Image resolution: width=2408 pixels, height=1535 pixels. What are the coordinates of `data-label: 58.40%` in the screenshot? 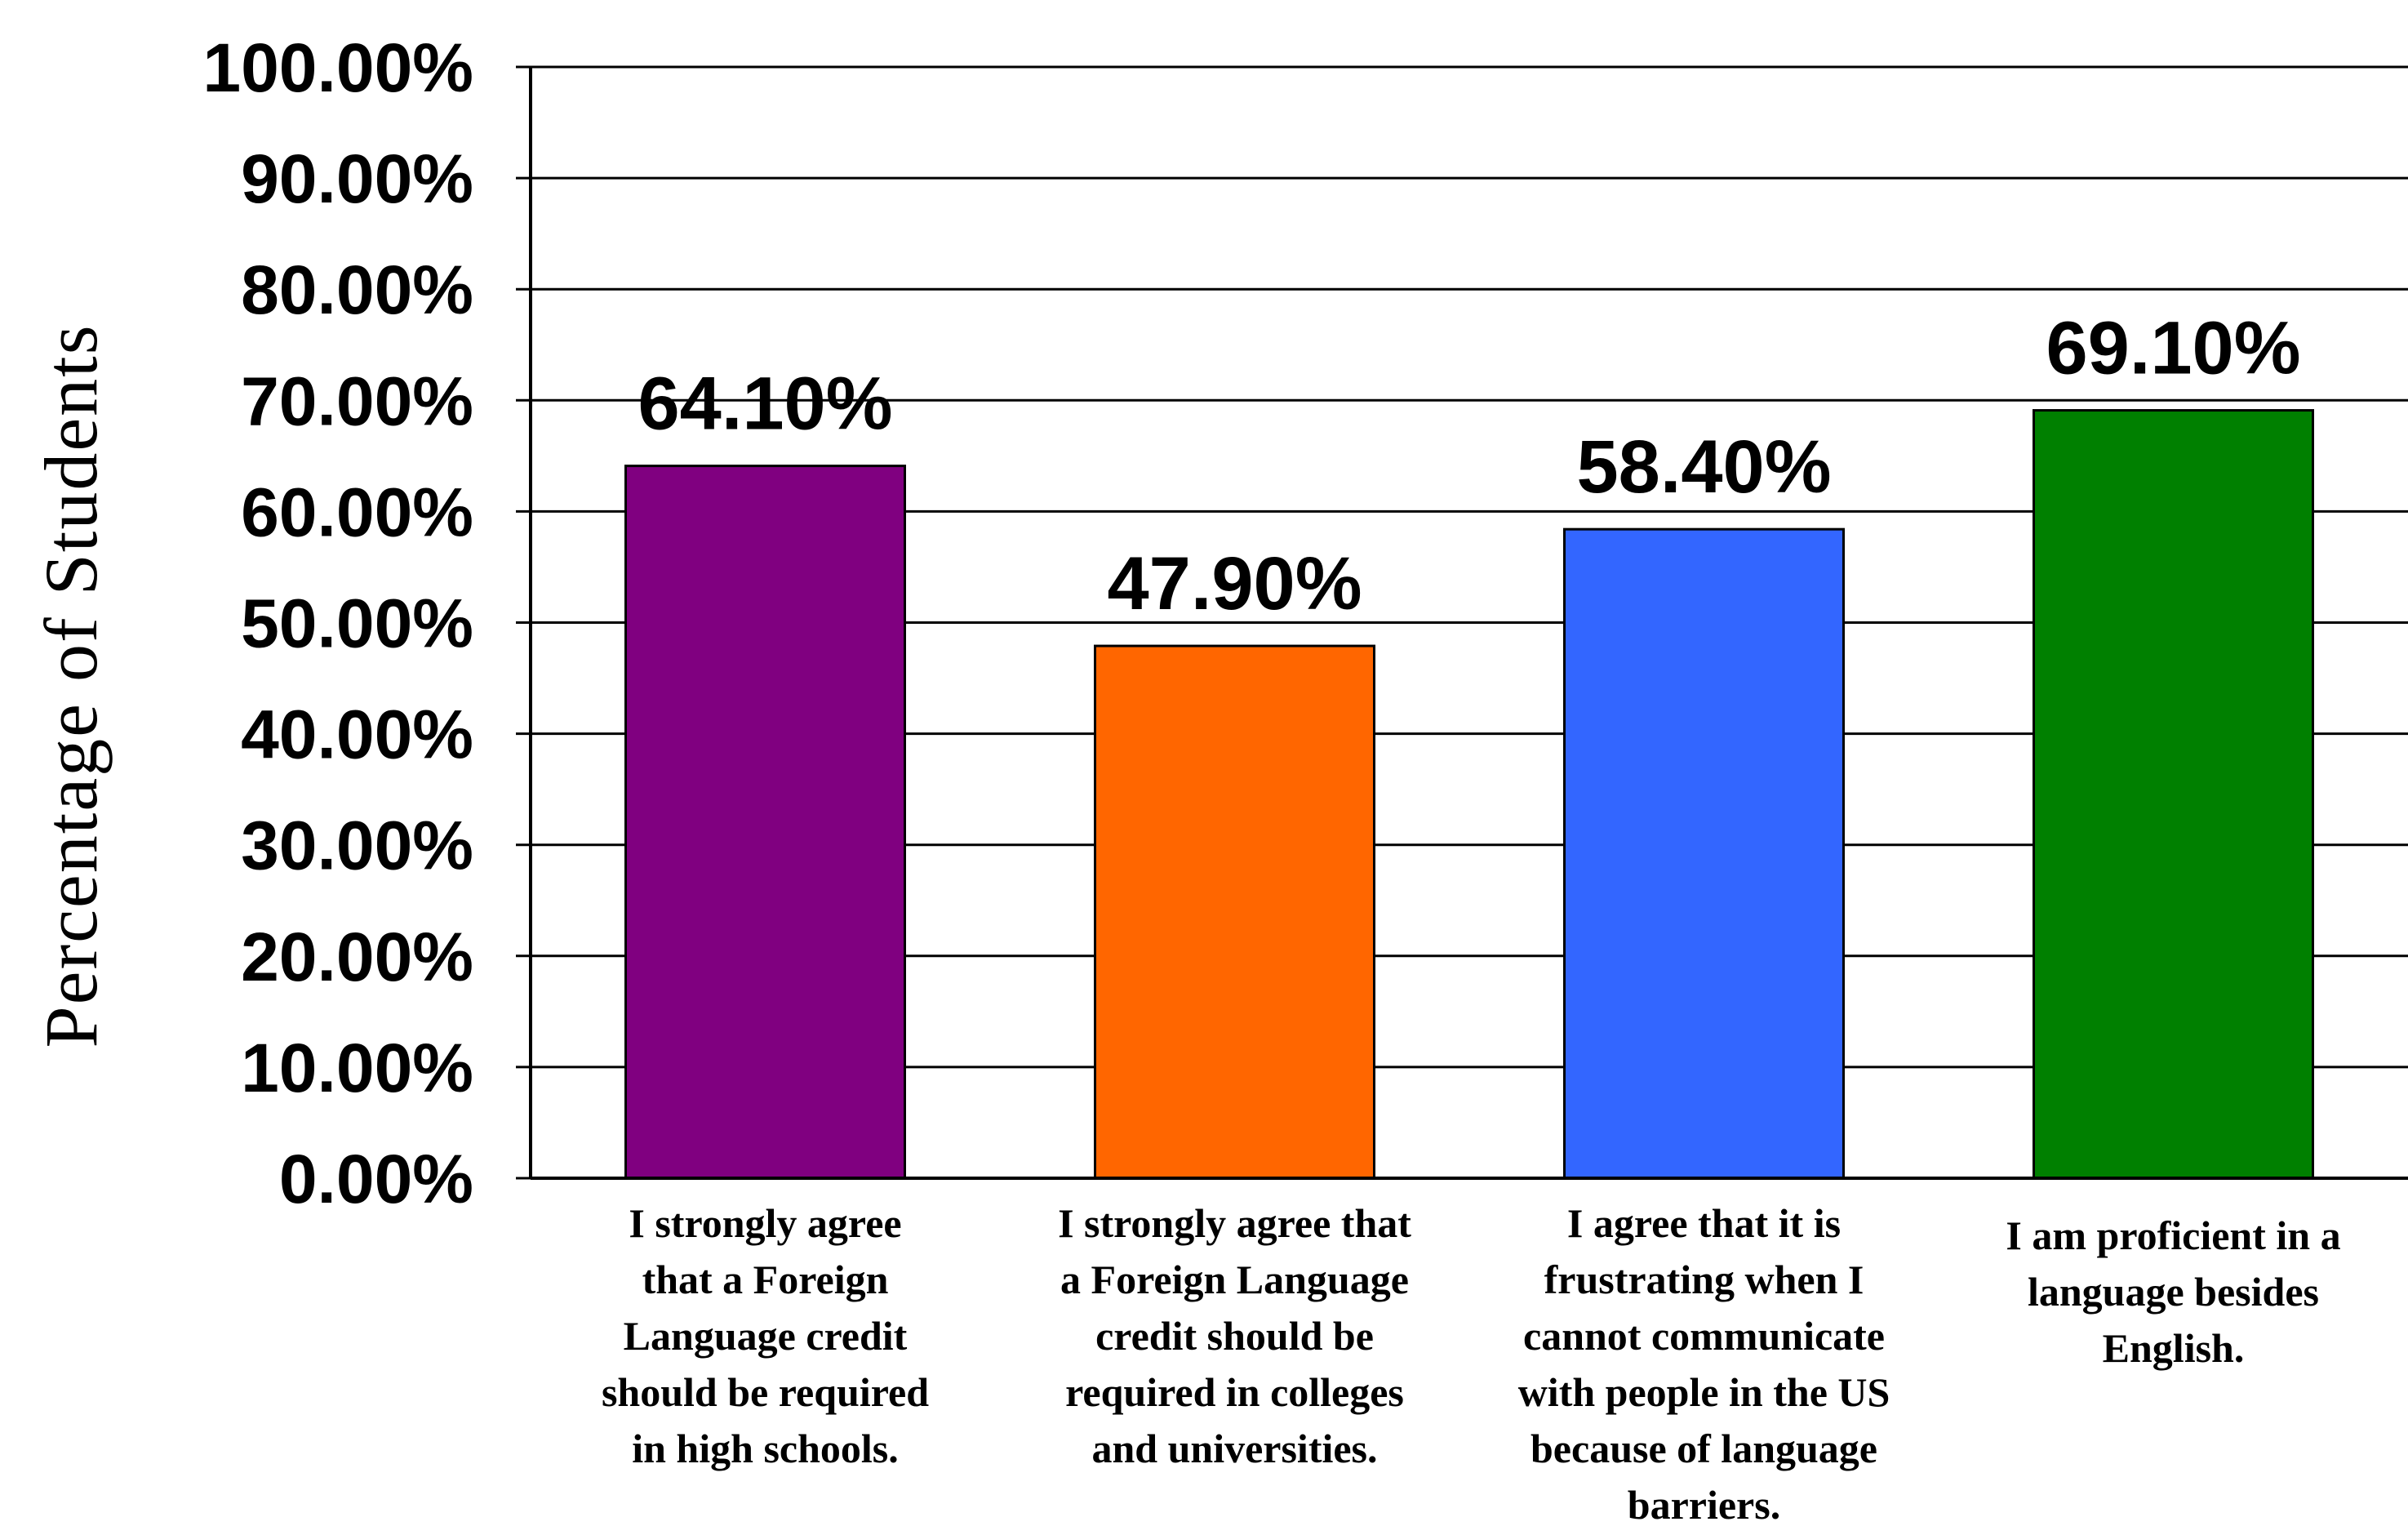 It's located at (1703, 467).